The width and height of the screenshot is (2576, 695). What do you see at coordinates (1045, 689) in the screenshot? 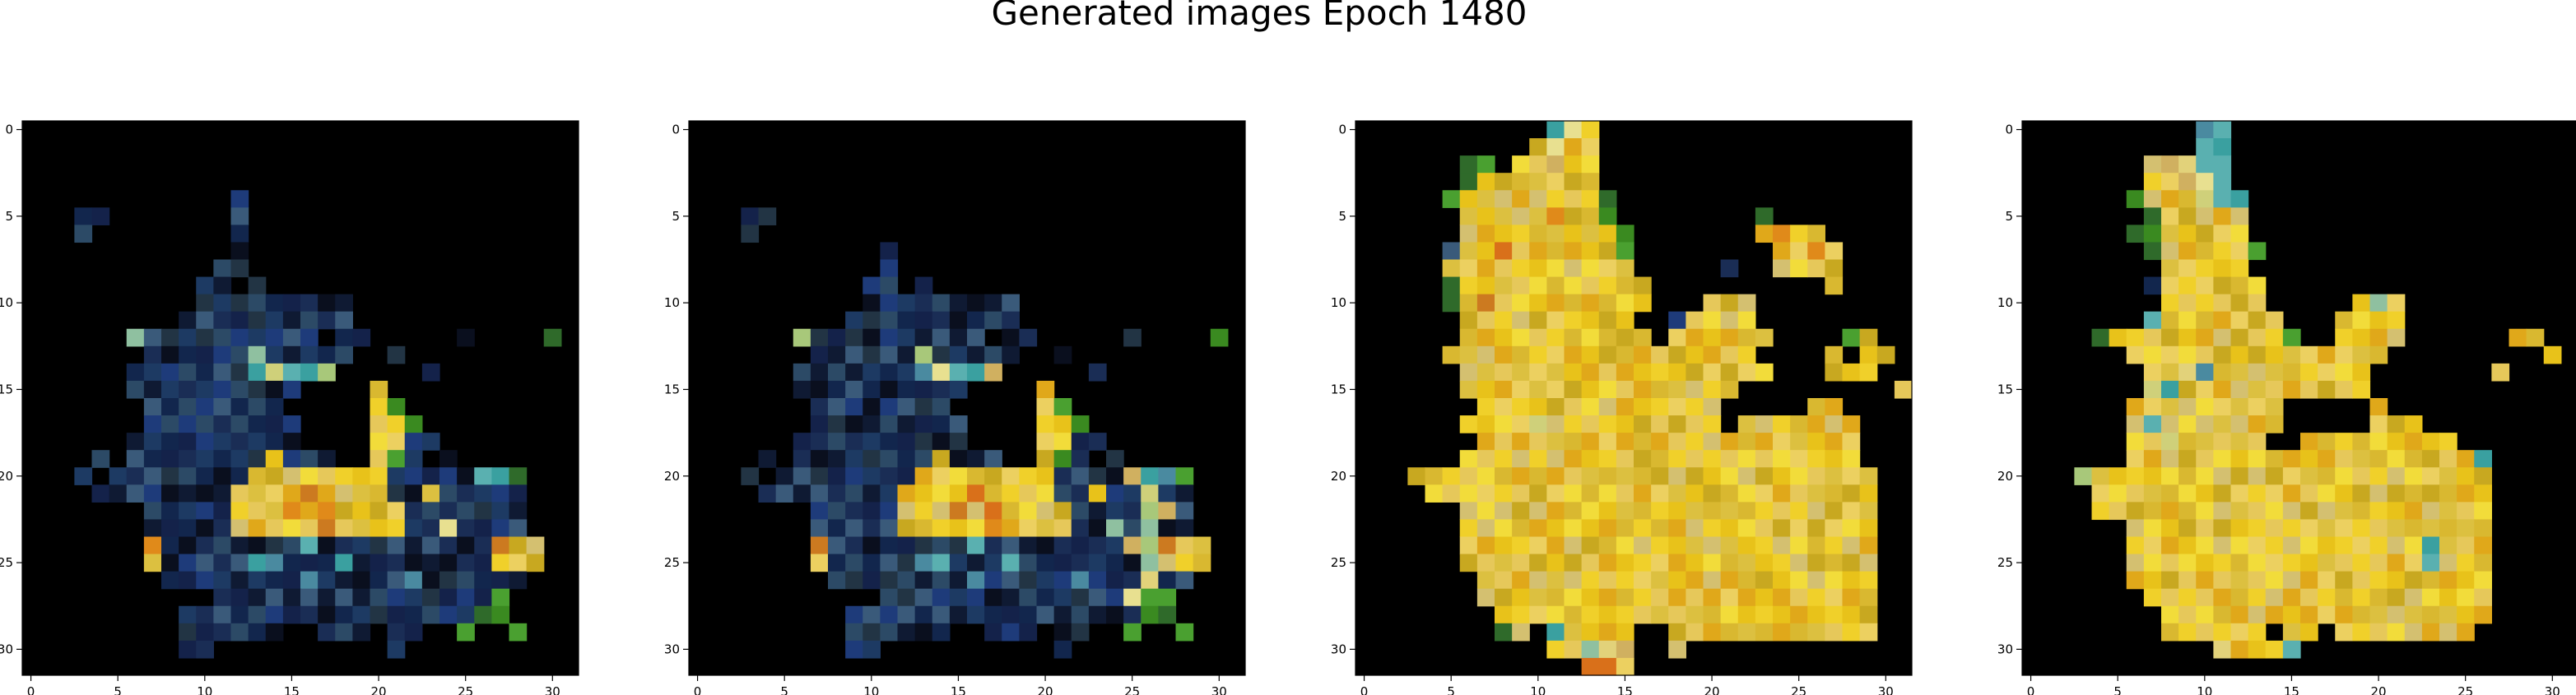
I see `x-tick-label: 20` at bounding box center [1045, 689].